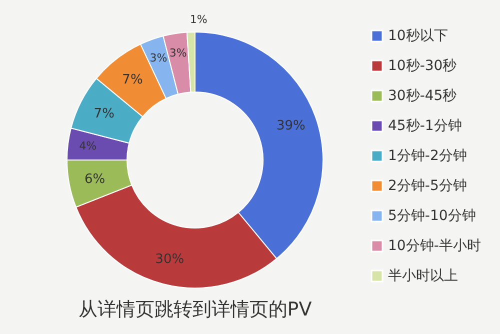 Image resolution: width=500 pixels, height=334 pixels. What do you see at coordinates (422, 96) in the screenshot?
I see `legend-label: 30秒-45秒` at bounding box center [422, 96].